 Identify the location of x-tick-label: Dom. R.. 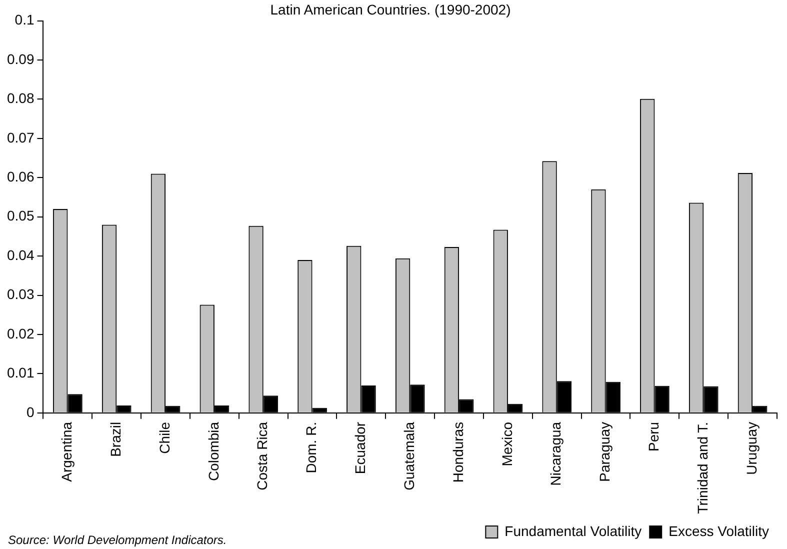
(311, 448).